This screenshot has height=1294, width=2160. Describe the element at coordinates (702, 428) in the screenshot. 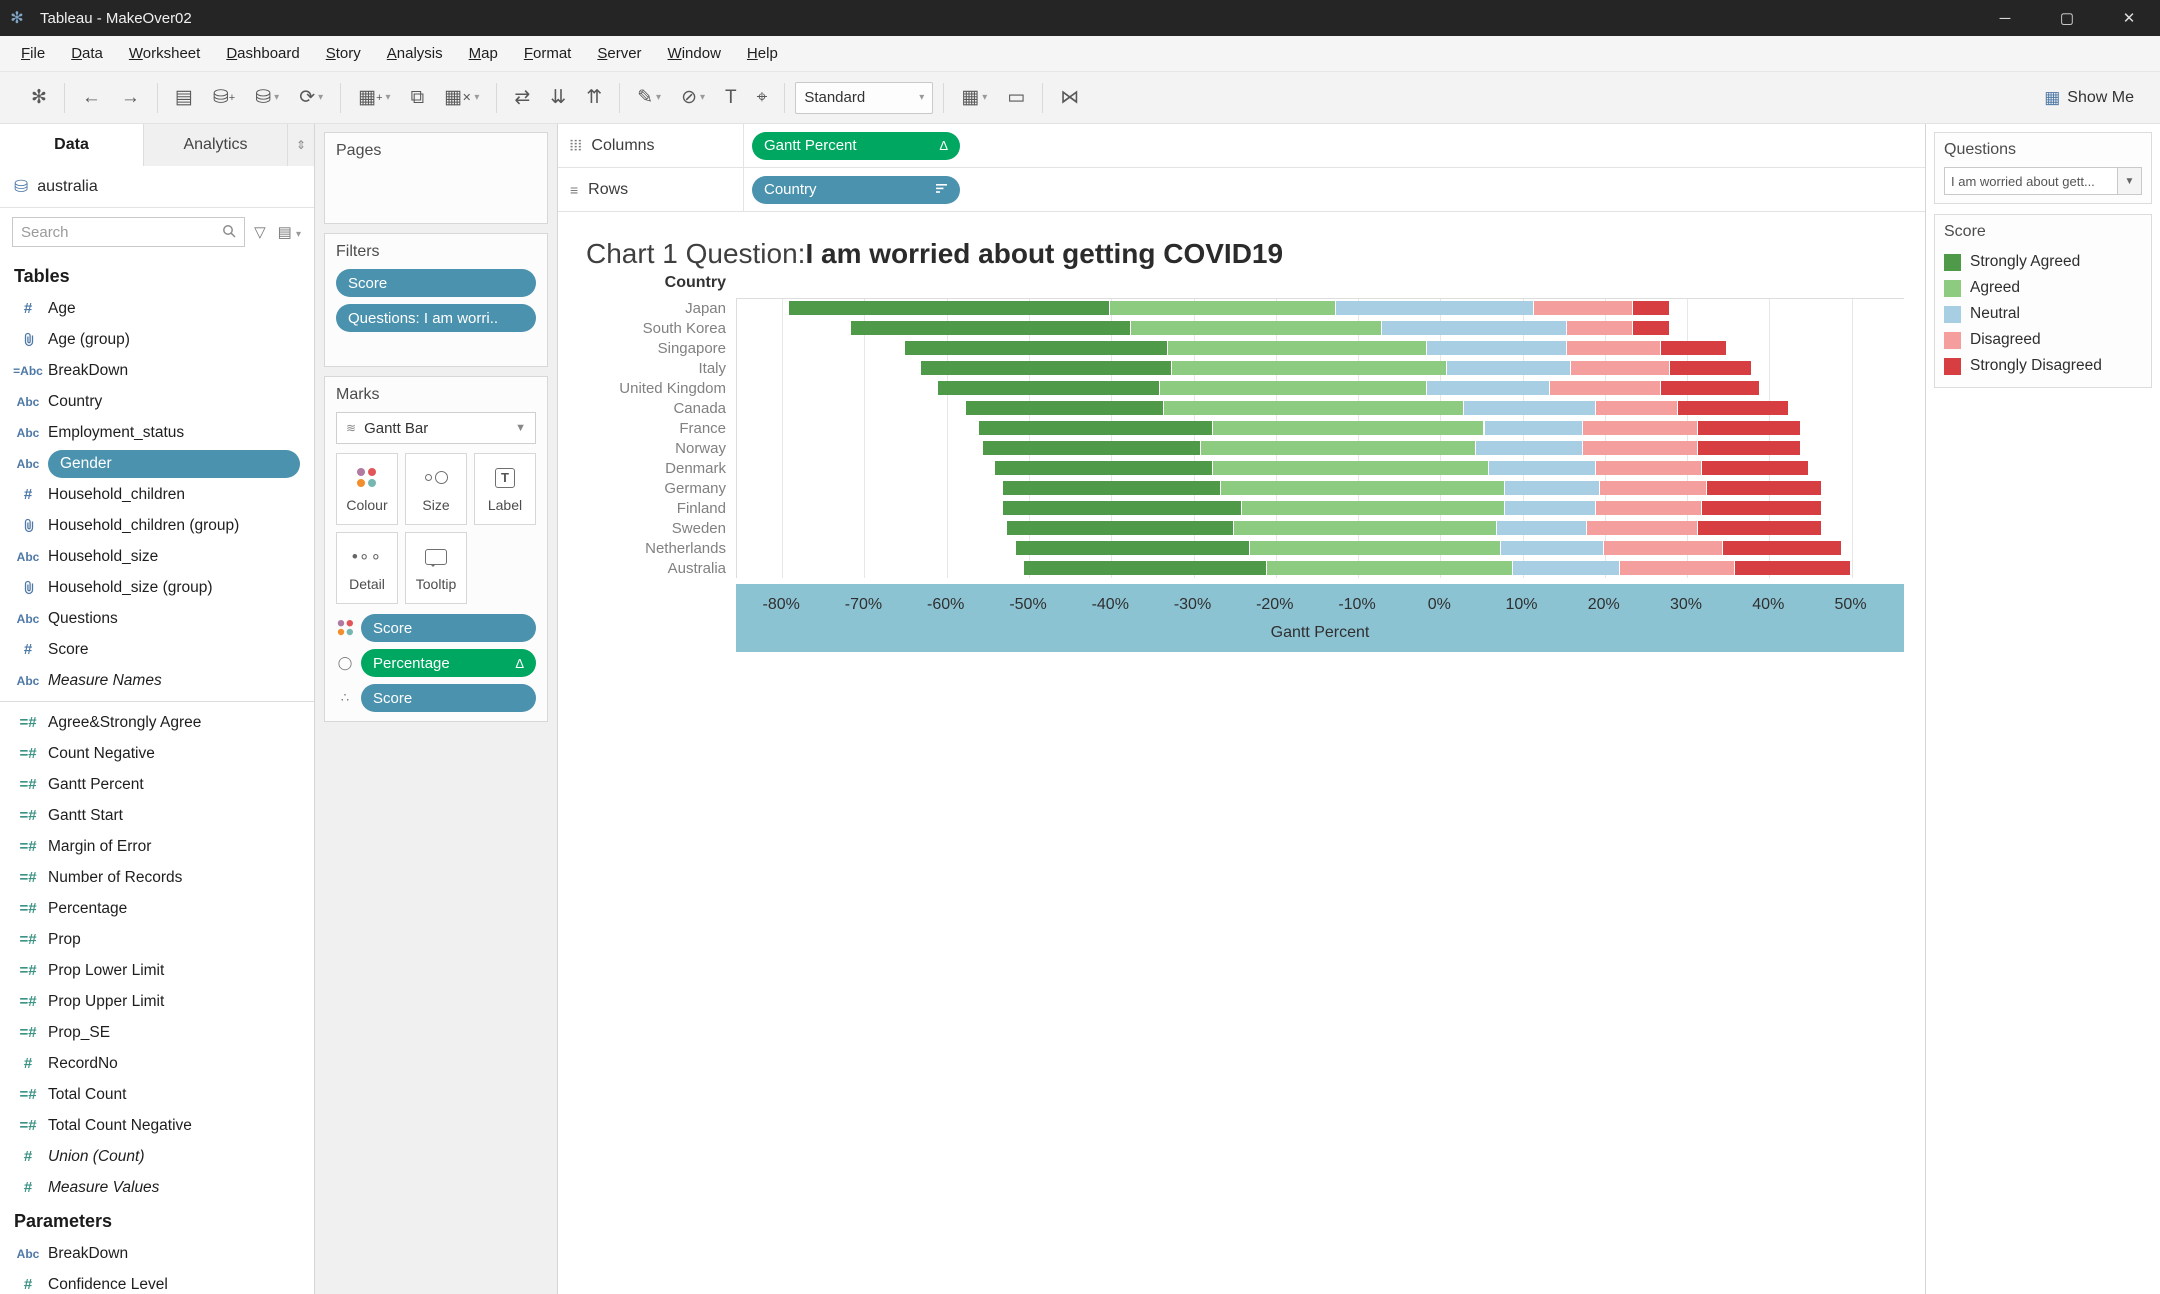

I see `country-label-france: France` at that location.